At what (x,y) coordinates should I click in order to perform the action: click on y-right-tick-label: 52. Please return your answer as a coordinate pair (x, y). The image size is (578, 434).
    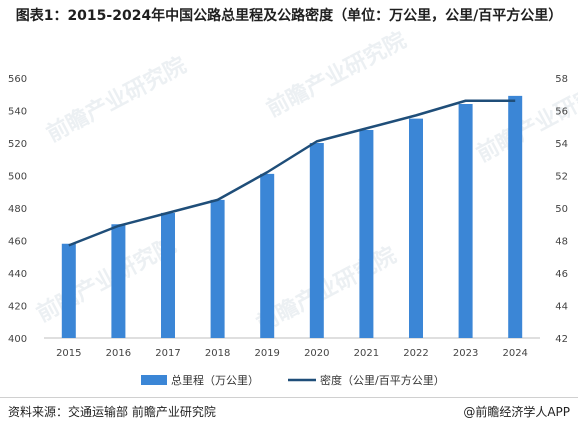
    Looking at the image, I should click on (561, 177).